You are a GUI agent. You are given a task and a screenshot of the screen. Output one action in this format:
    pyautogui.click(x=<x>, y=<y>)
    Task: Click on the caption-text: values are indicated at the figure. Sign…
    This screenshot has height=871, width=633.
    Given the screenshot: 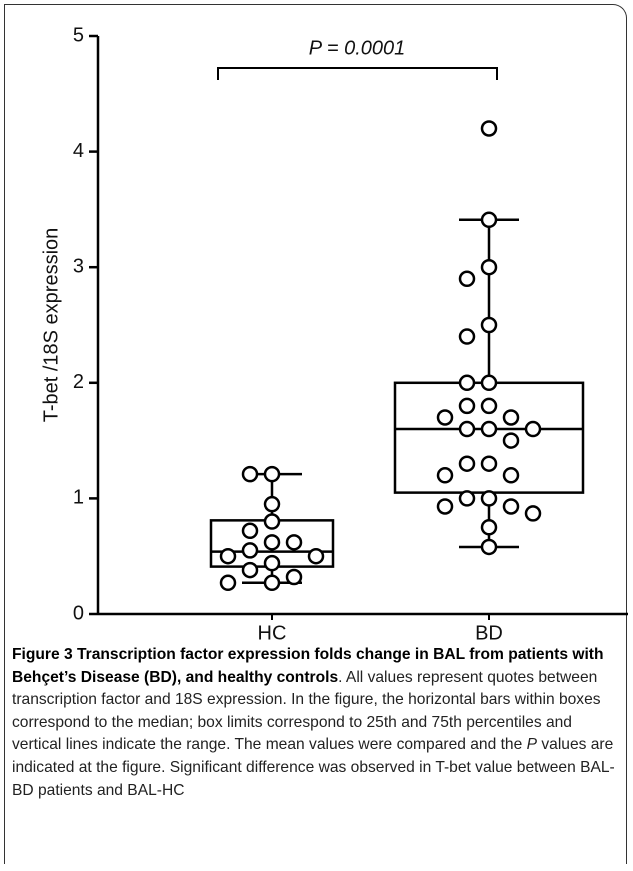 What is the action you would take?
    pyautogui.click(x=313, y=767)
    